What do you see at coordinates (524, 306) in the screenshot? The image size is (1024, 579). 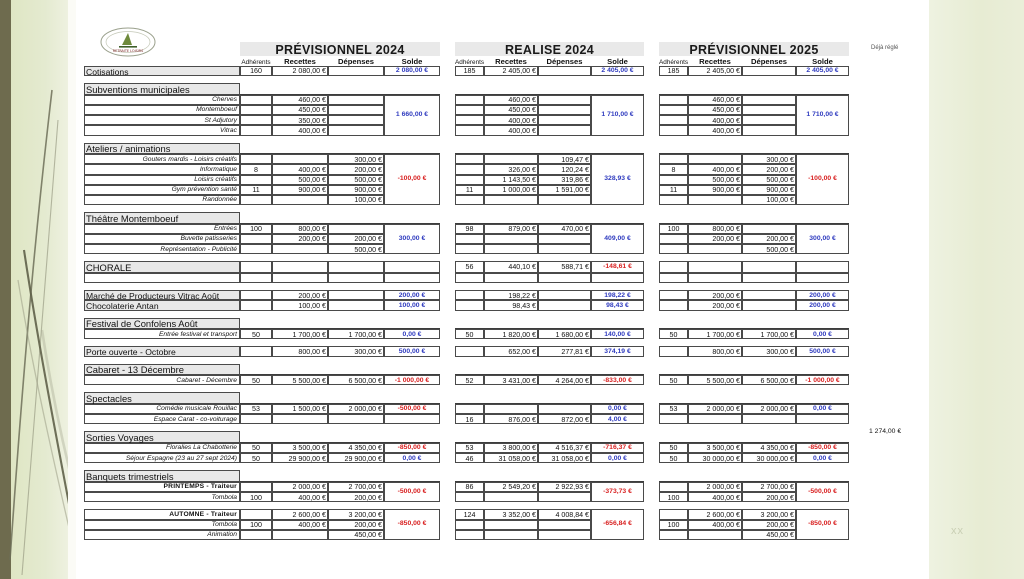 I see `value-recettes: 98,43 €` at bounding box center [524, 306].